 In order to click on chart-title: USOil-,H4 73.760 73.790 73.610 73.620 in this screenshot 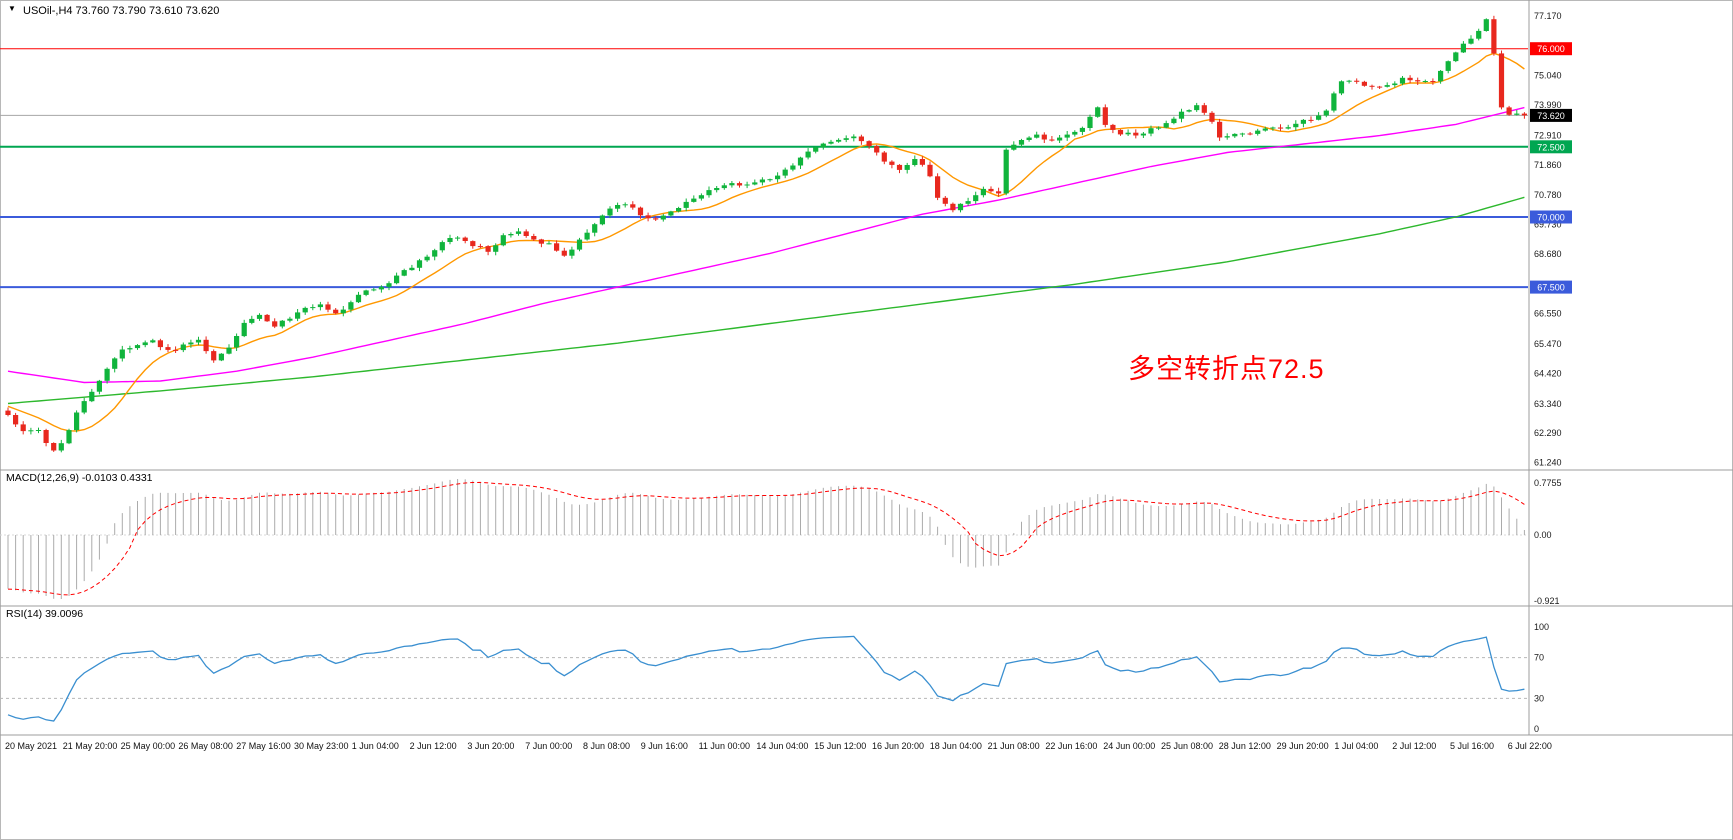, I will do `click(121, 11)`.